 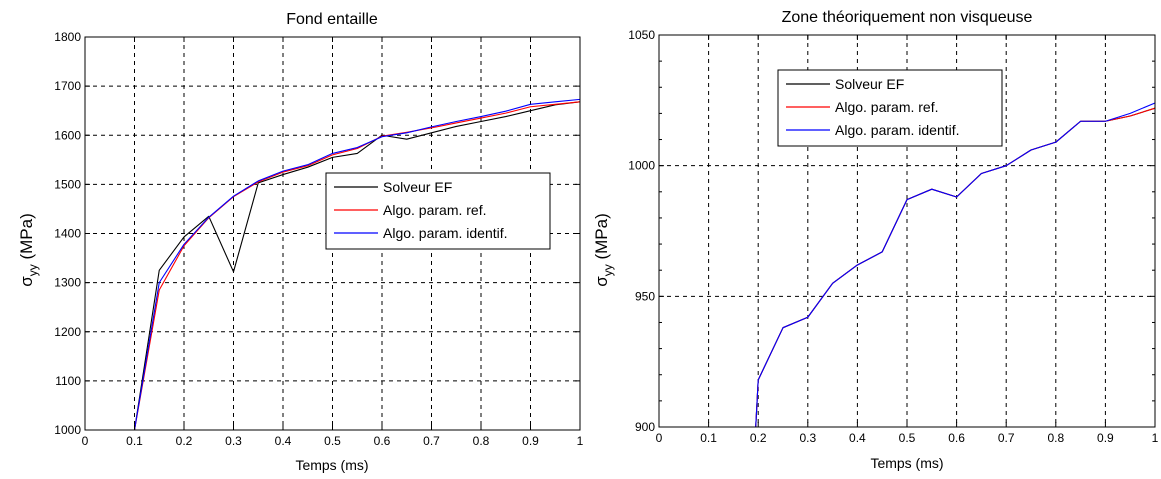 What do you see at coordinates (26, 238) in the screenshot?
I see `chart1-y-axis-label-unit: (MPa)` at bounding box center [26, 238].